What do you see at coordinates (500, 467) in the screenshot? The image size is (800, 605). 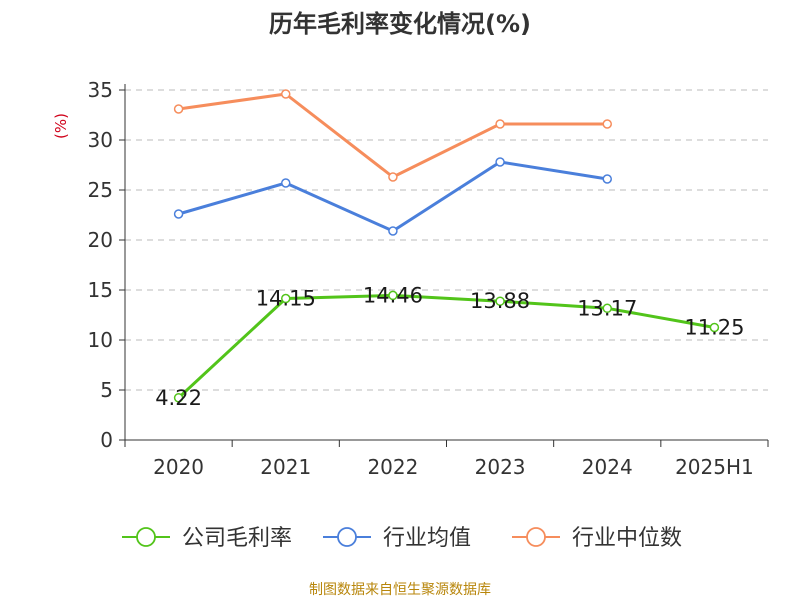 I see `x-tick-label: 2023` at bounding box center [500, 467].